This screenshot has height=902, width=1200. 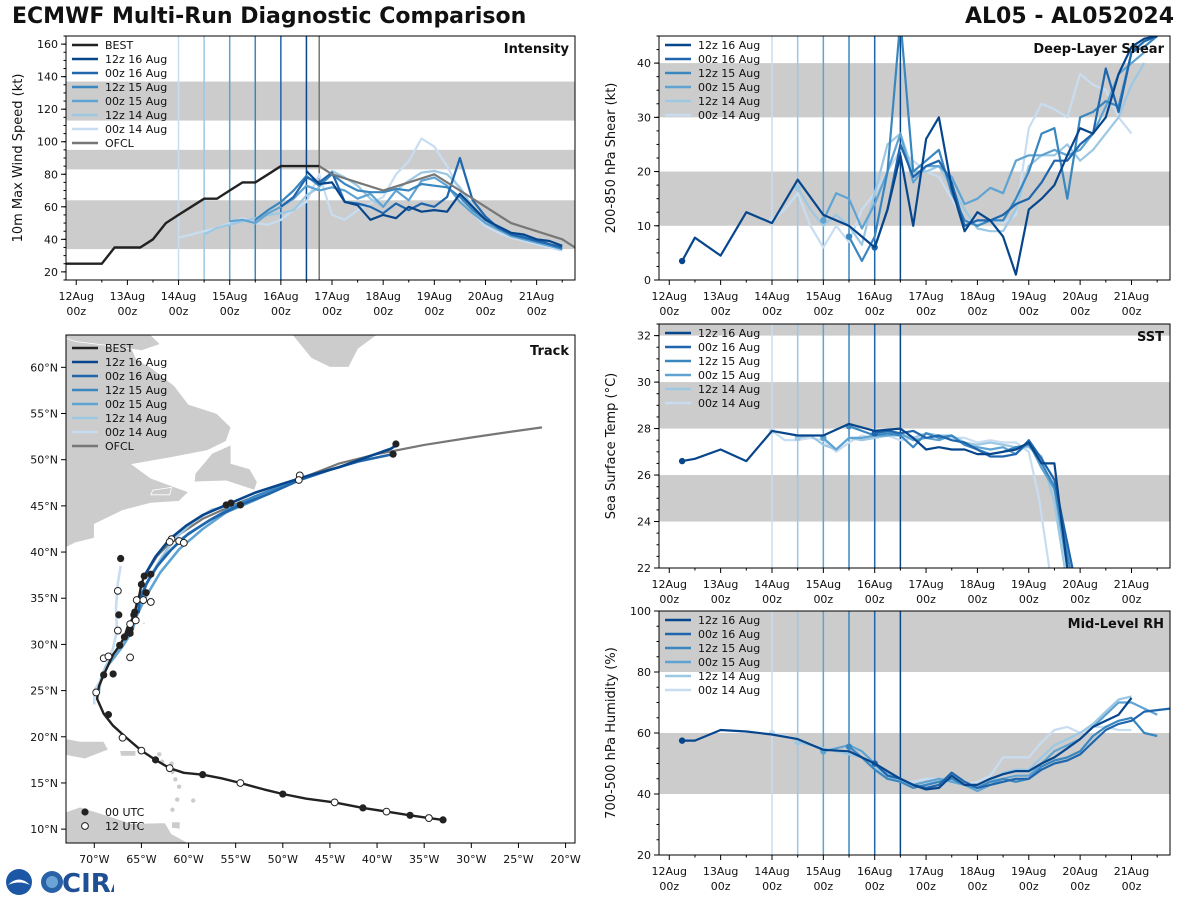 What do you see at coordinates (518, 859) in the screenshot?
I see `track-lon-label: 25°W` at bounding box center [518, 859].